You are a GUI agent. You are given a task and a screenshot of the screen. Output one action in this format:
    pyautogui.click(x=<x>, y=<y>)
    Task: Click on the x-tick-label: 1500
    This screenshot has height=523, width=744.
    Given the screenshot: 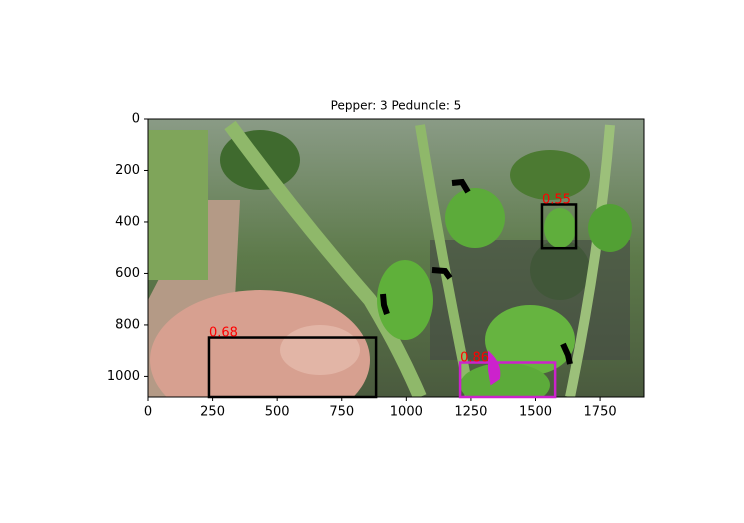 What is the action you would take?
    pyautogui.click(x=535, y=412)
    